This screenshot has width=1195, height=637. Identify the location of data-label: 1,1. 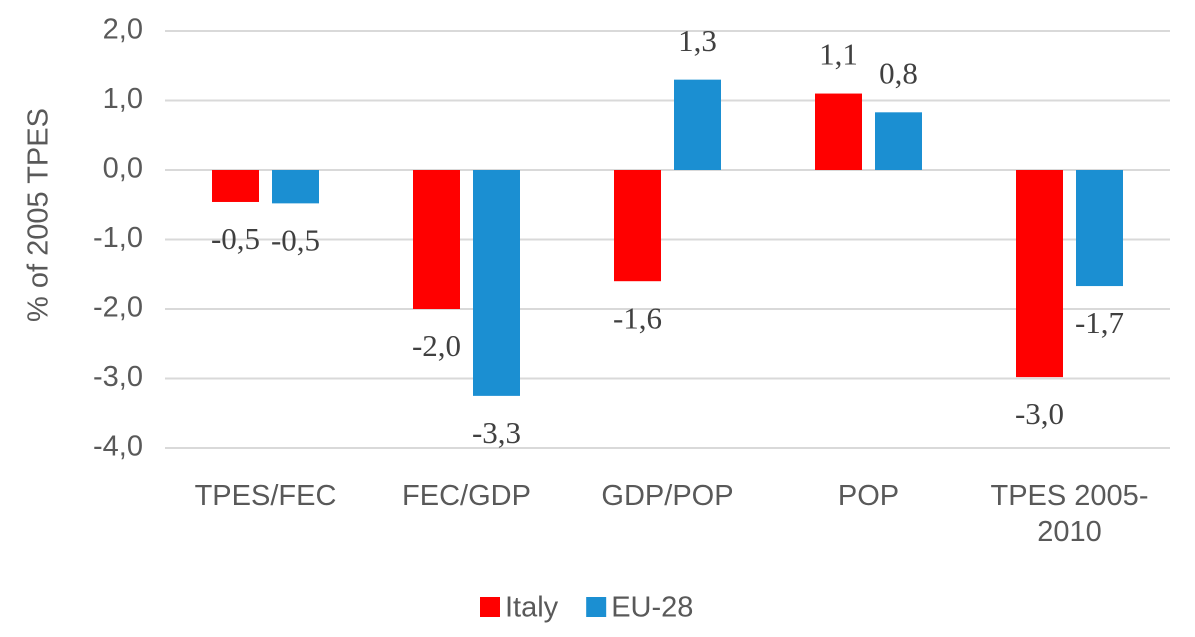
(838, 54).